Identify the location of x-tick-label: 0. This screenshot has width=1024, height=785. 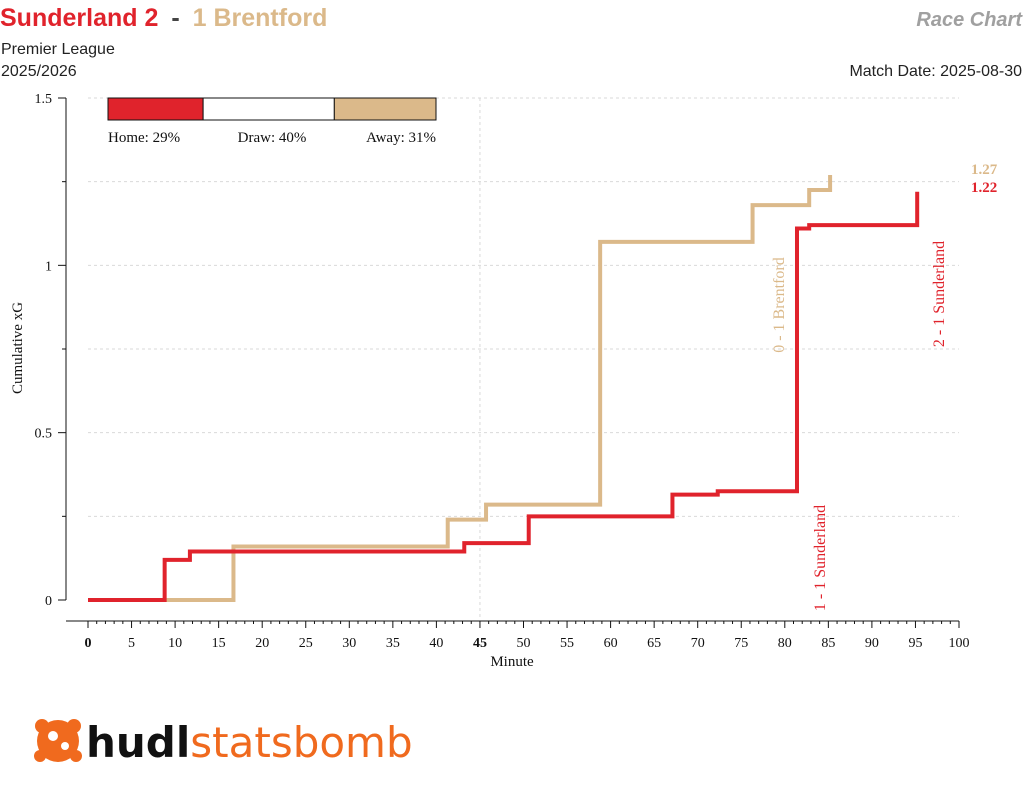
(88, 643).